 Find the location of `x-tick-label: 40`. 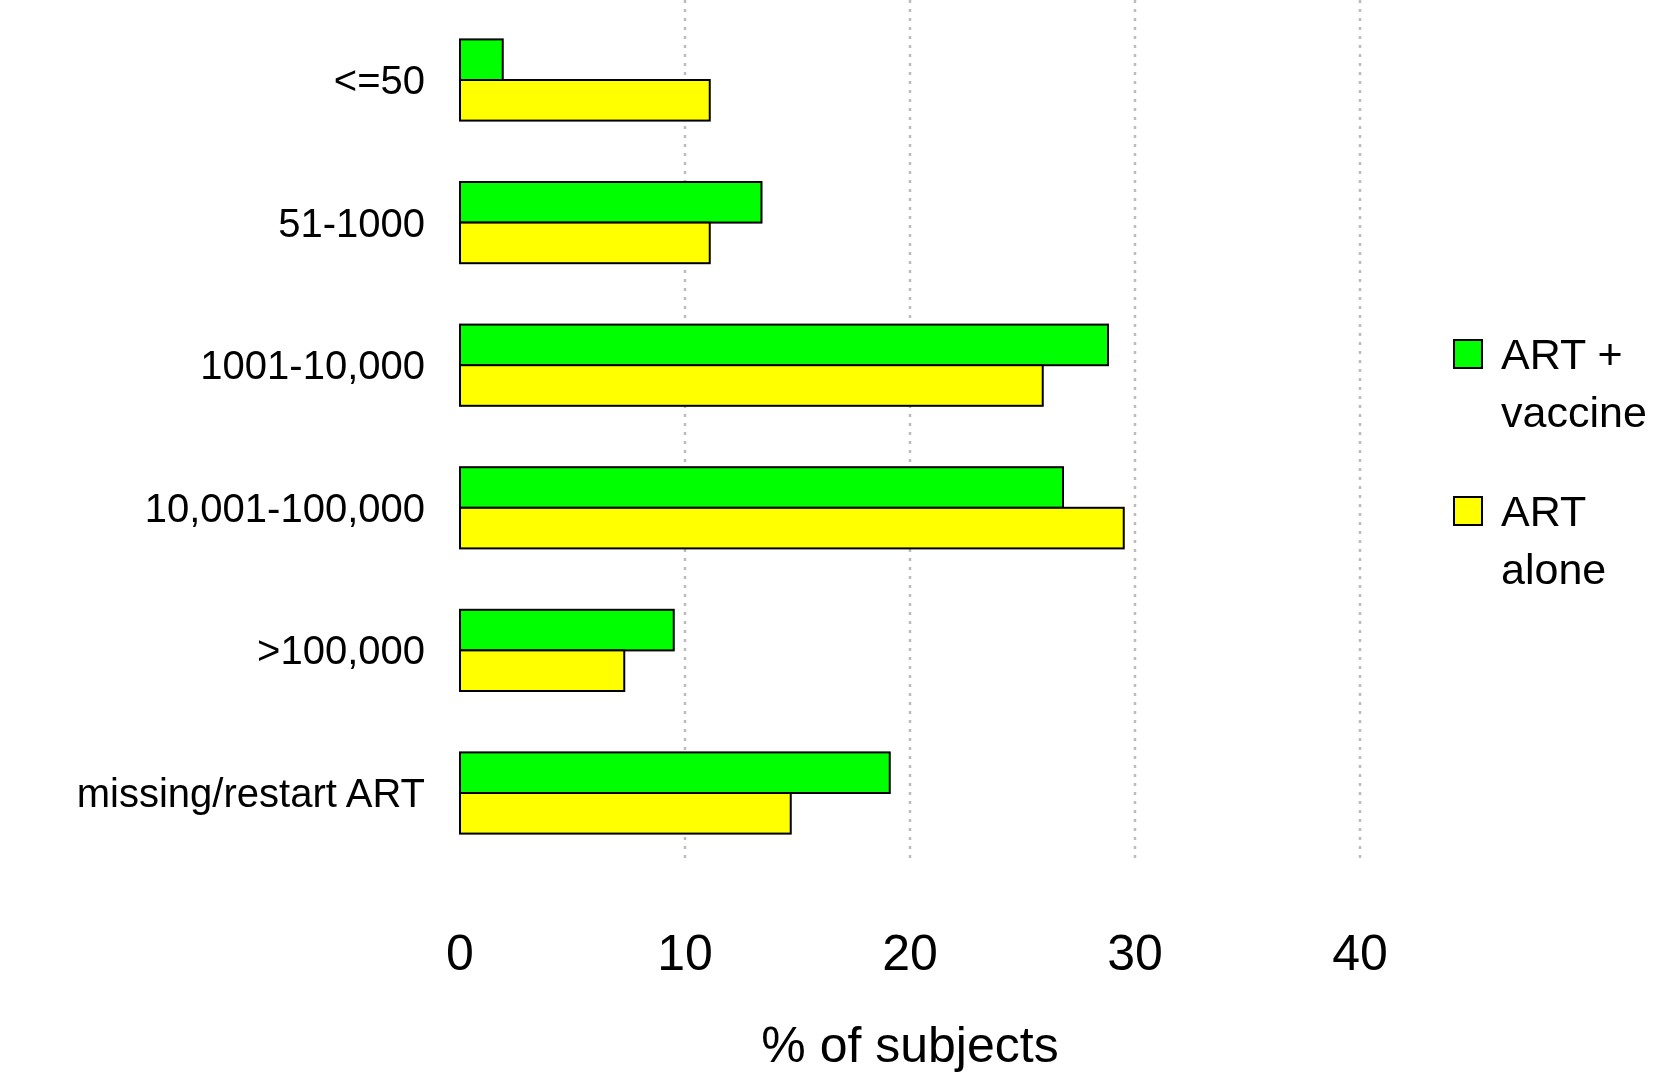

x-tick-label: 40 is located at coordinates (1360, 953).